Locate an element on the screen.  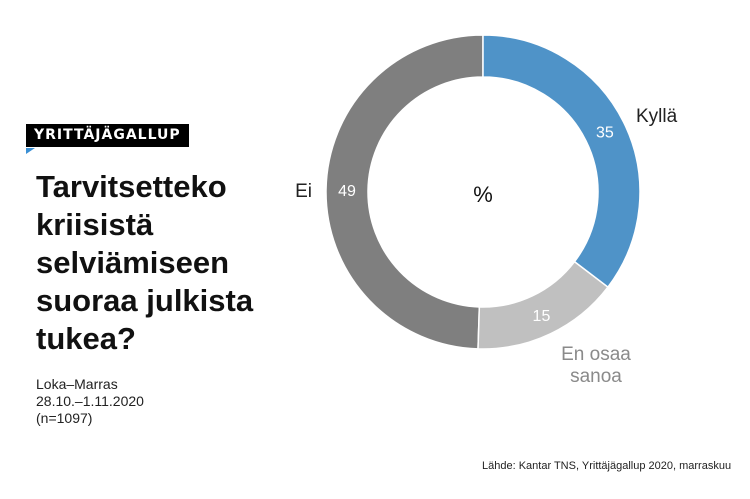
badge-accent is located at coordinates (30, 151).